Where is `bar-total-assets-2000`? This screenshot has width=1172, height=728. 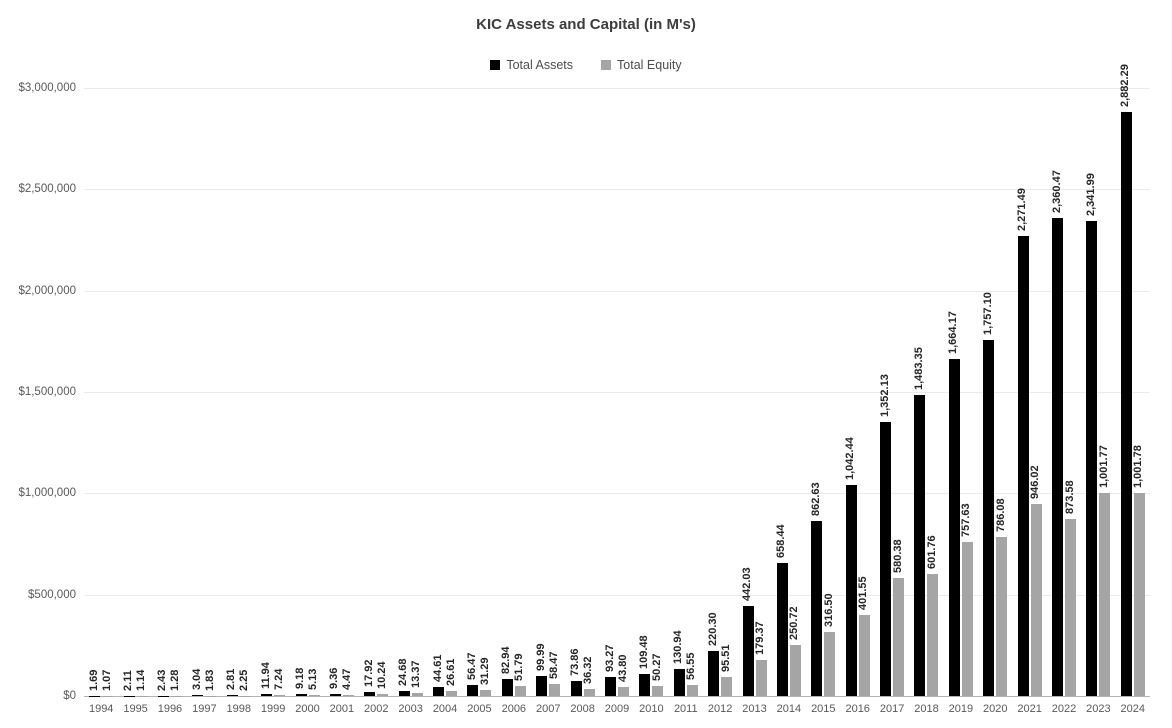
bar-total-assets-2000 is located at coordinates (301, 695).